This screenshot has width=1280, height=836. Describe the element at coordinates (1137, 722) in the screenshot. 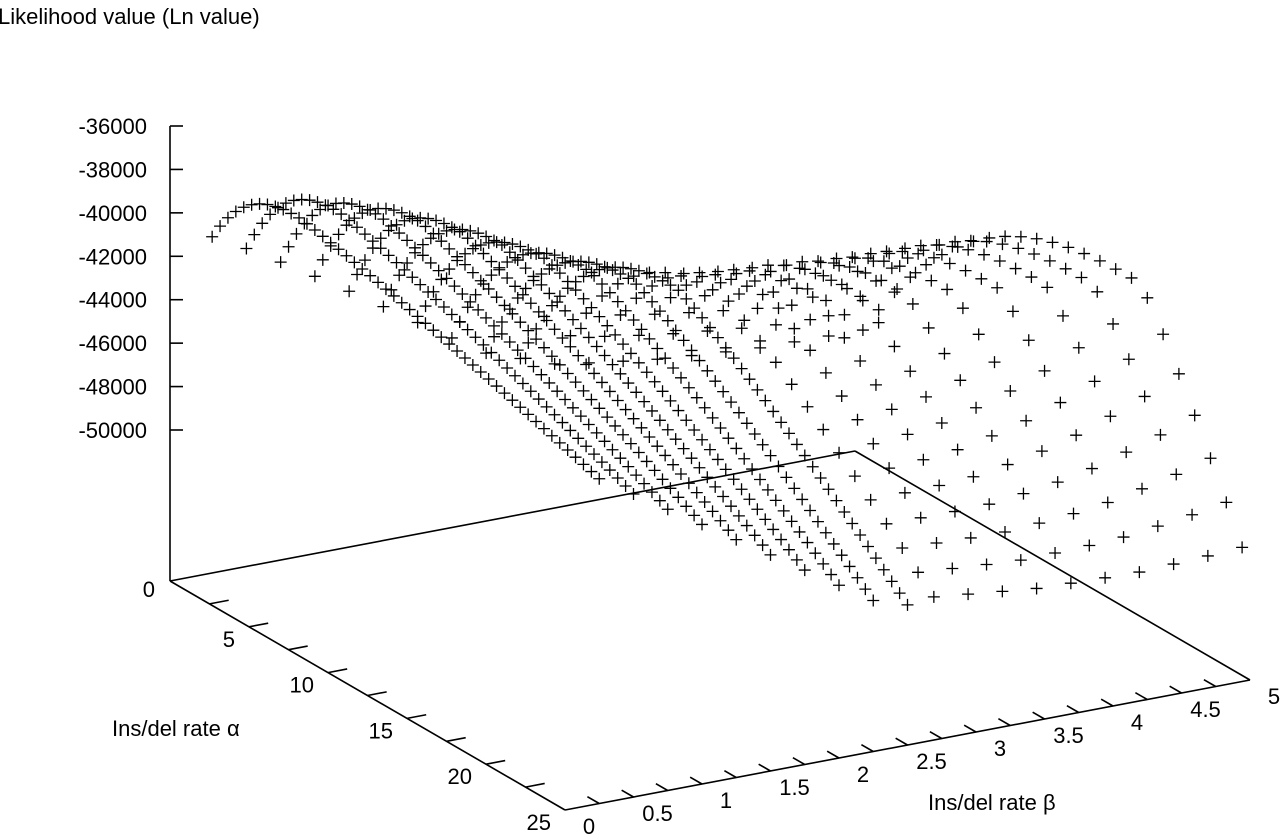

I see `beta-tick-label: 4` at that location.